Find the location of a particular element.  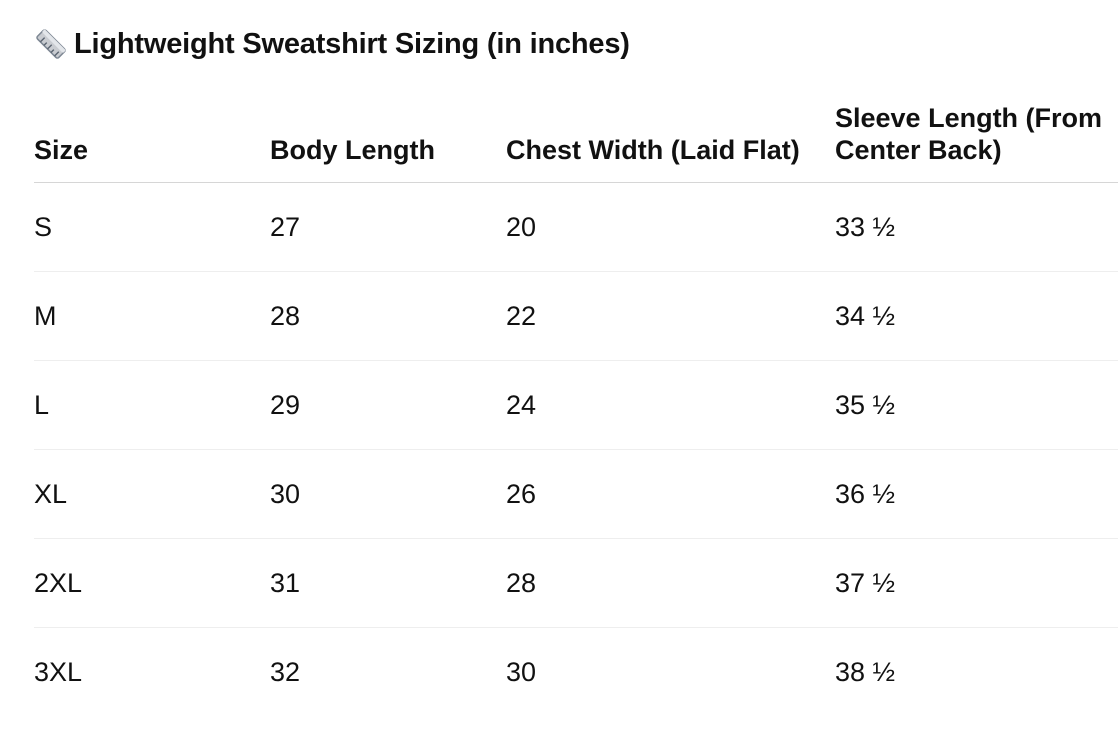

table-row: XL 30 26 36 ½ is located at coordinates (576, 494).